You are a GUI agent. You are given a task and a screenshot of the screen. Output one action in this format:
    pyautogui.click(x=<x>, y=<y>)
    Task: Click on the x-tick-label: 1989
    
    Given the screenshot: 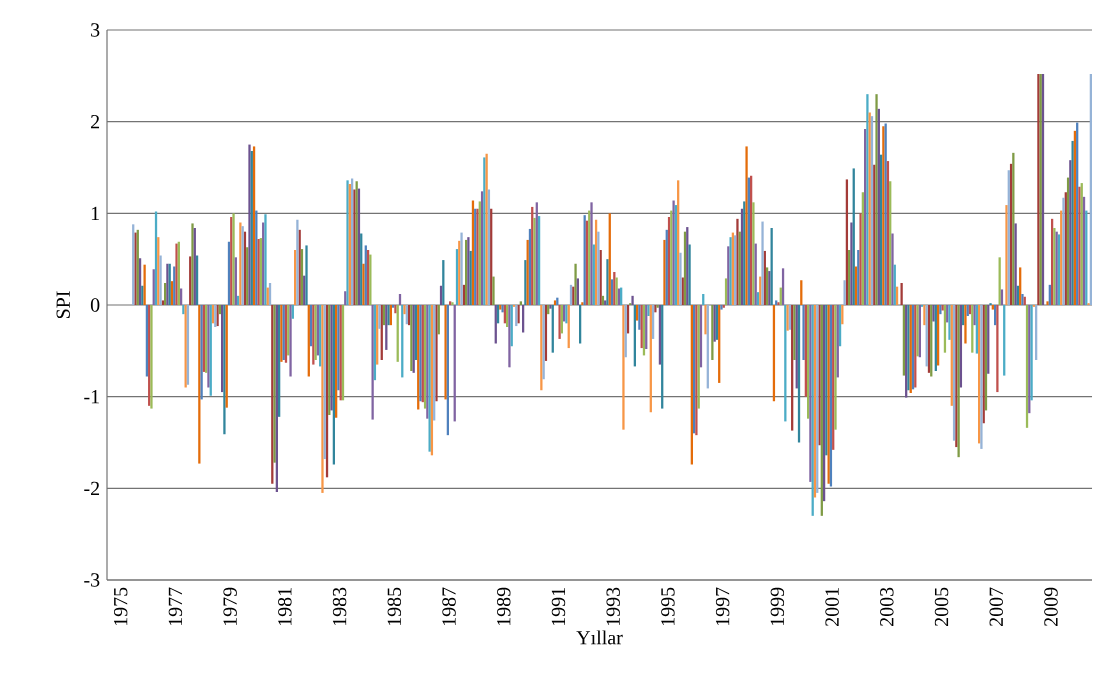 What is the action you would take?
    pyautogui.click(x=504, y=606)
    